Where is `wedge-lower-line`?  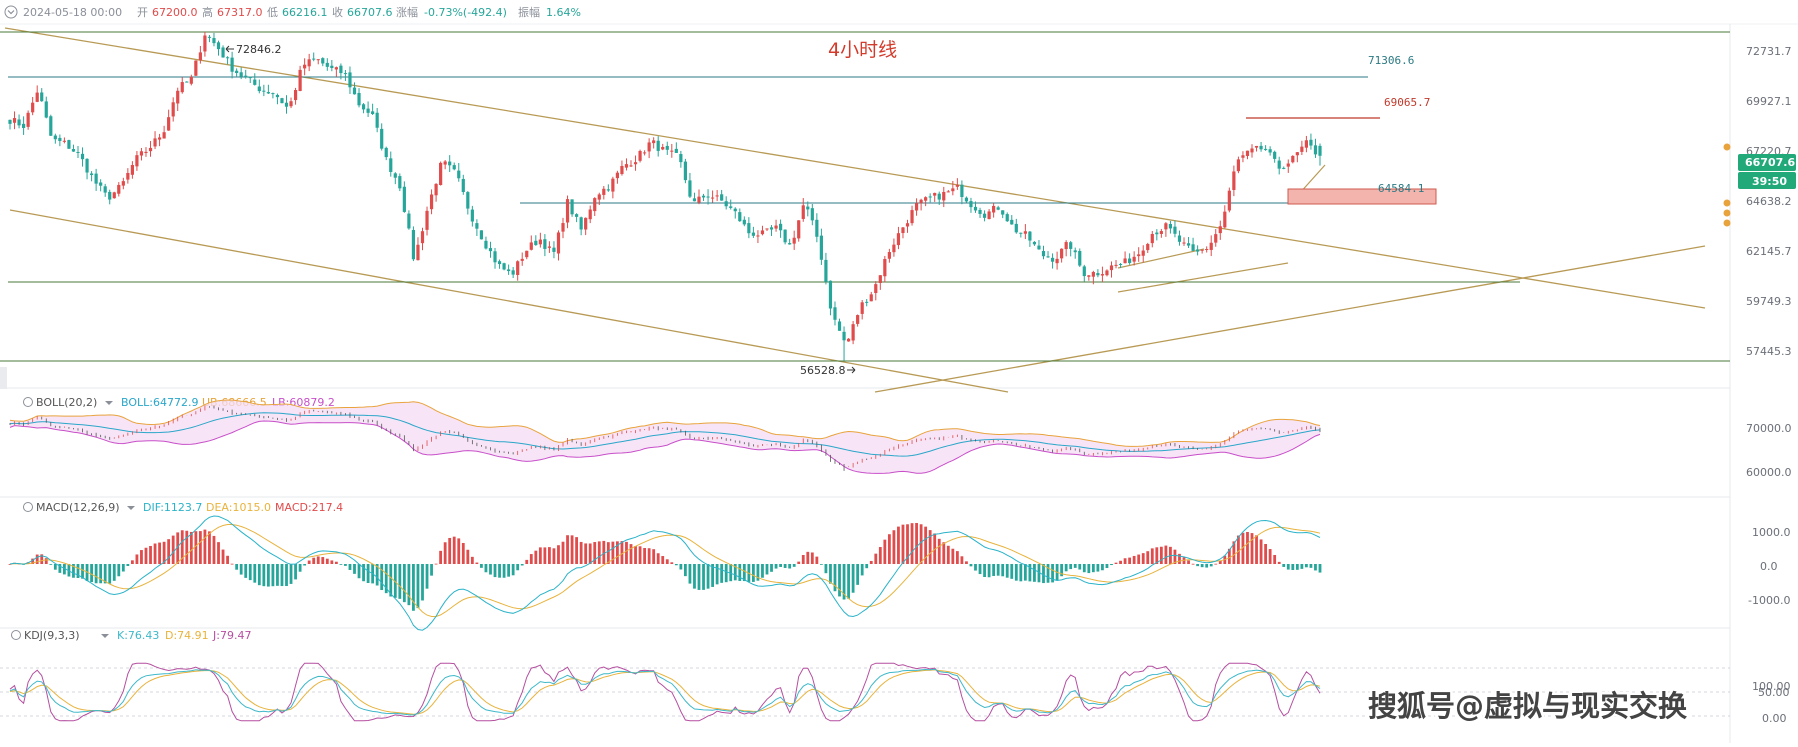
wedge-lower-line is located at coordinates (1203, 277).